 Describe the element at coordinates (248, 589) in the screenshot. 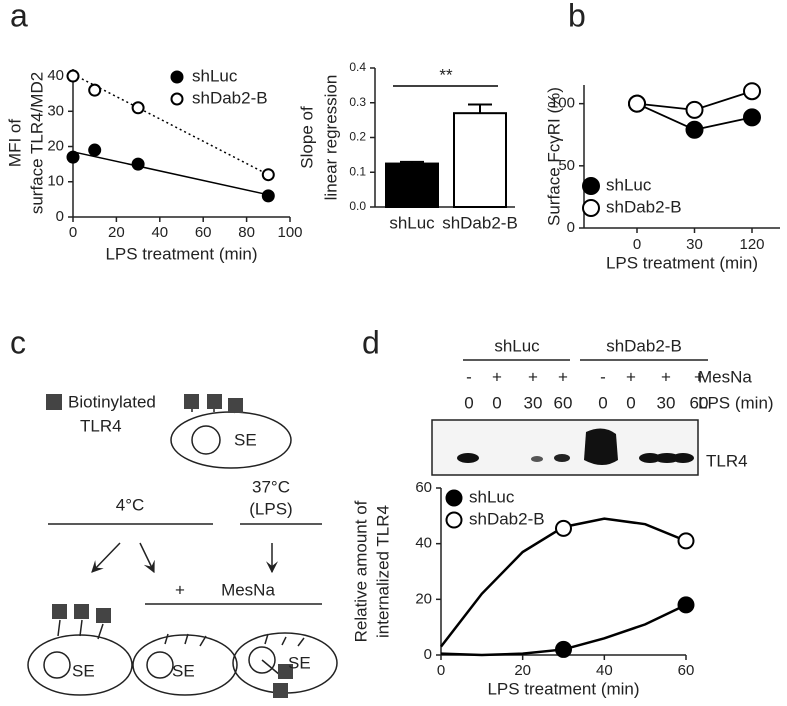

I see `reagent-label: MesNa` at that location.